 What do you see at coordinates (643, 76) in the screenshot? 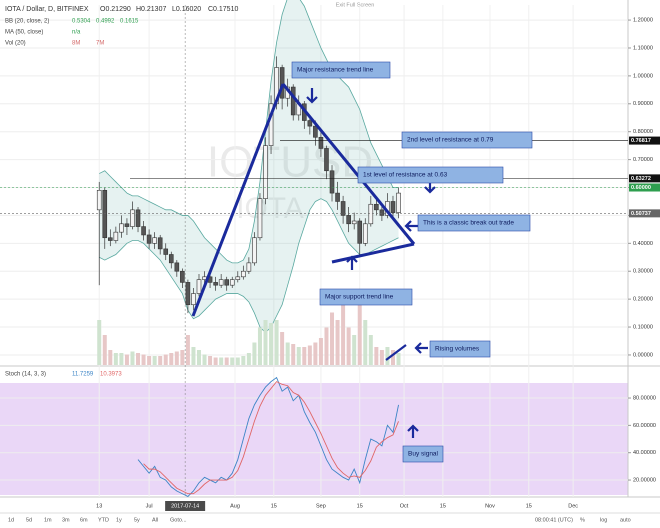
I see `y-tick-label: 1.00000` at bounding box center [643, 76].